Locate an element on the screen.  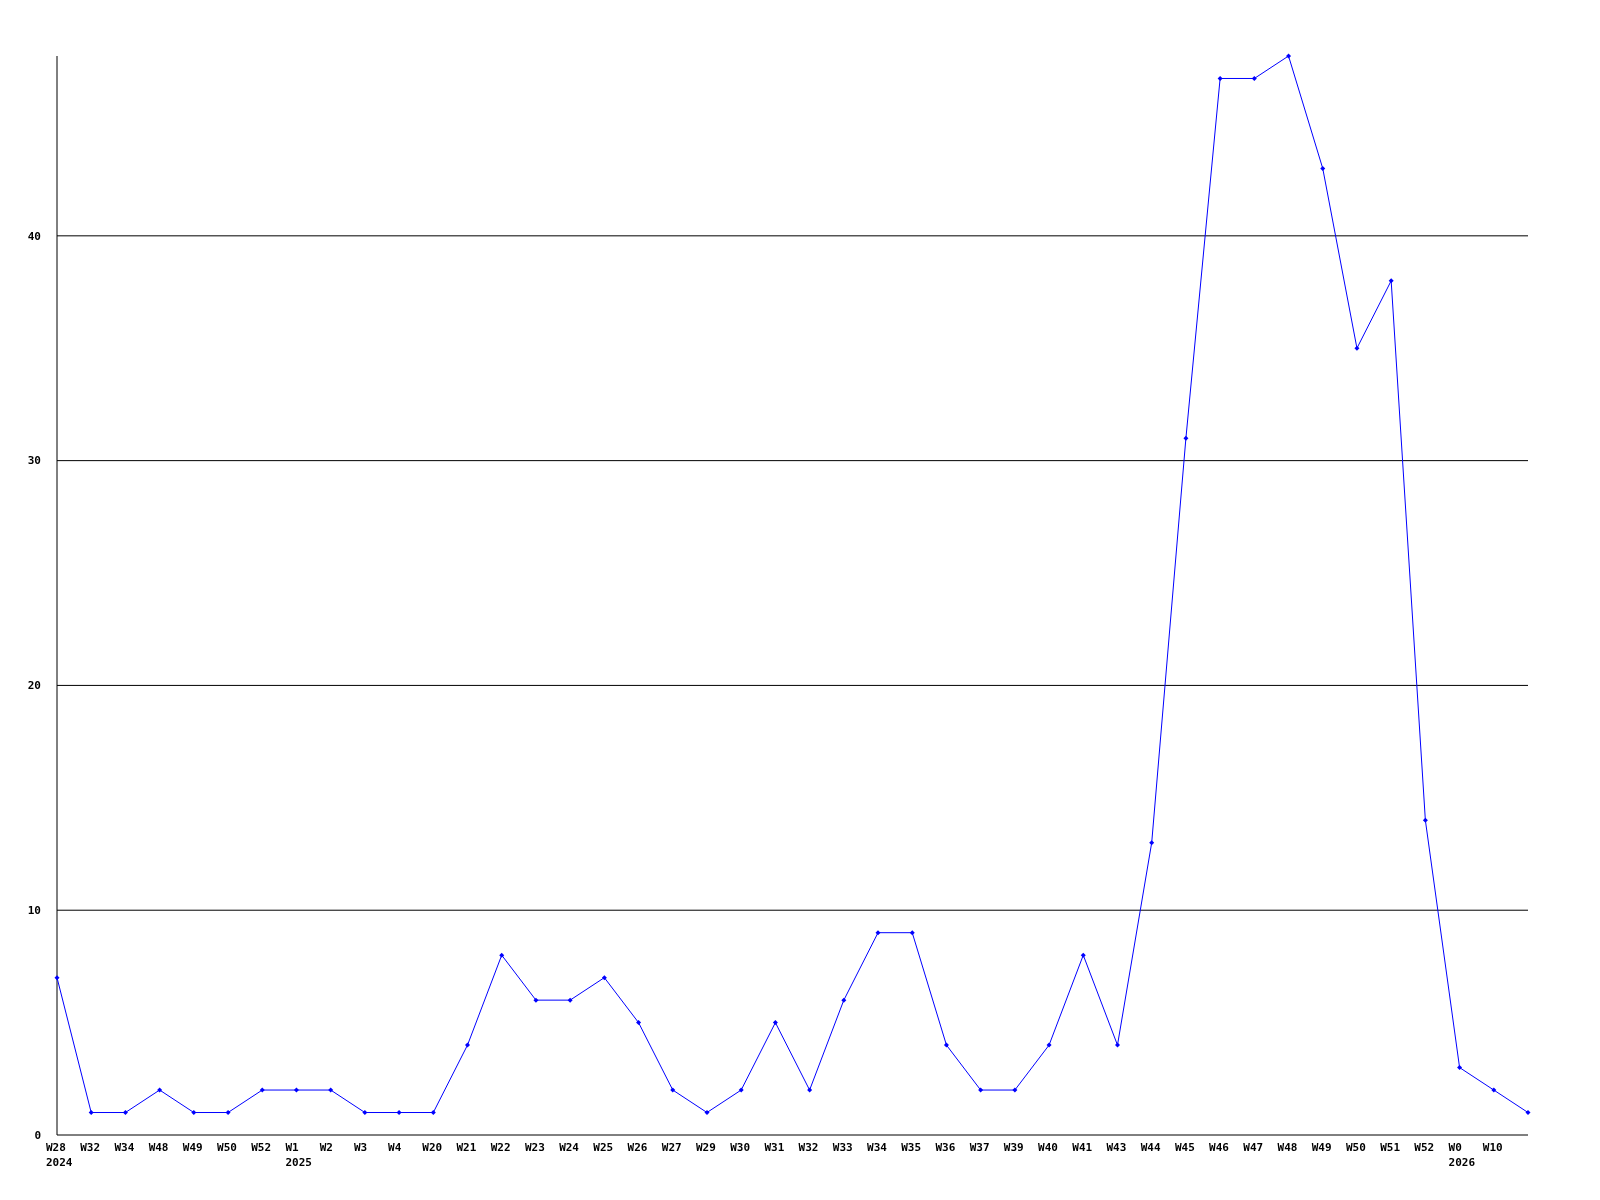
x-tick-label: W3 is located at coordinates (360, 1147).